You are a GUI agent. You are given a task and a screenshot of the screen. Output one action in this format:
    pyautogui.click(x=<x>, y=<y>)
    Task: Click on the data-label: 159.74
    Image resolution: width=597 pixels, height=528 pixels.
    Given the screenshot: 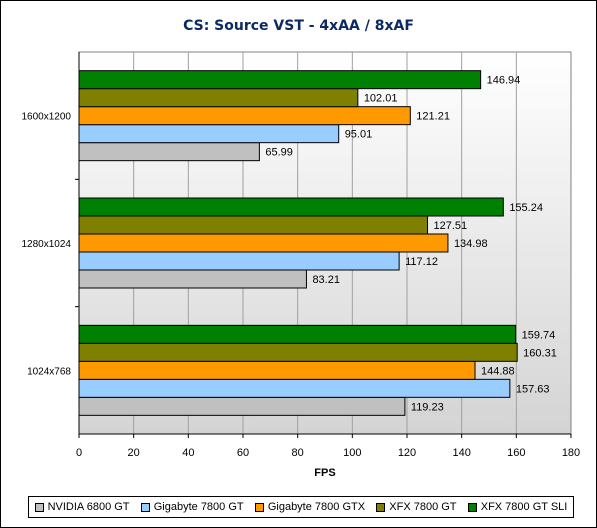 What is the action you would take?
    pyautogui.click(x=539, y=335)
    